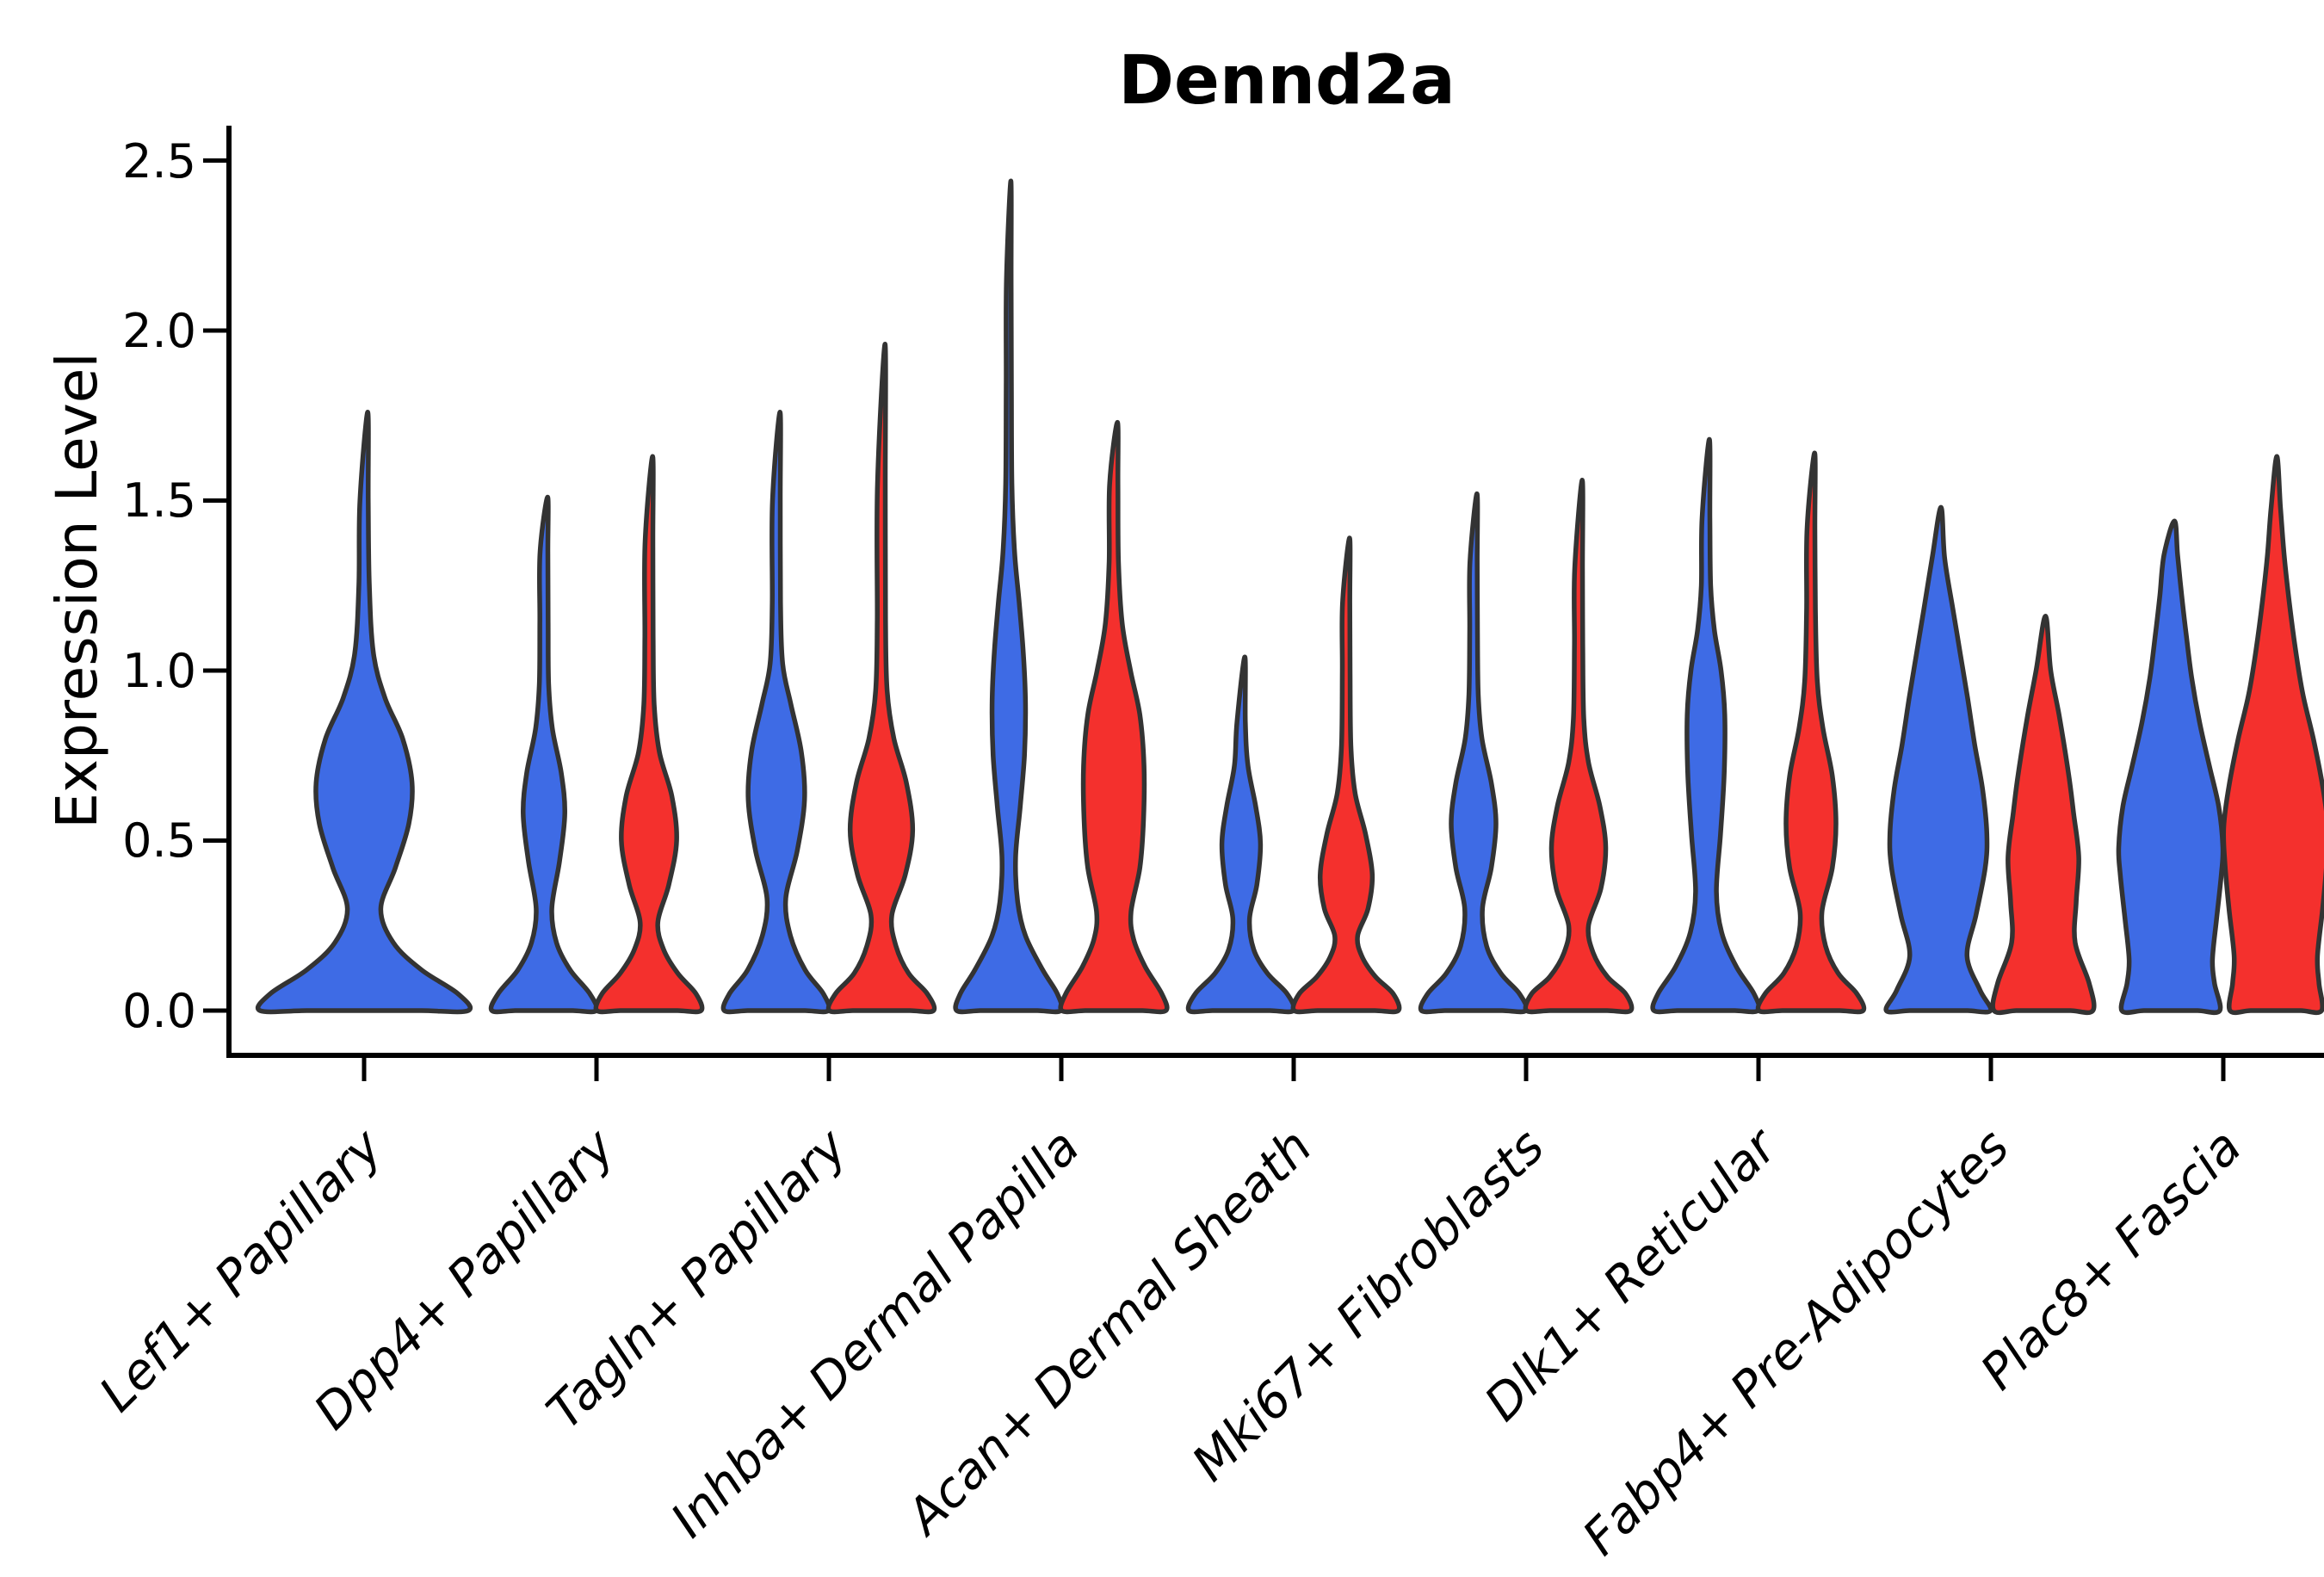  Describe the element at coordinates (881, 678) in the screenshot. I see `violin-red-tagln-papillary` at that location.